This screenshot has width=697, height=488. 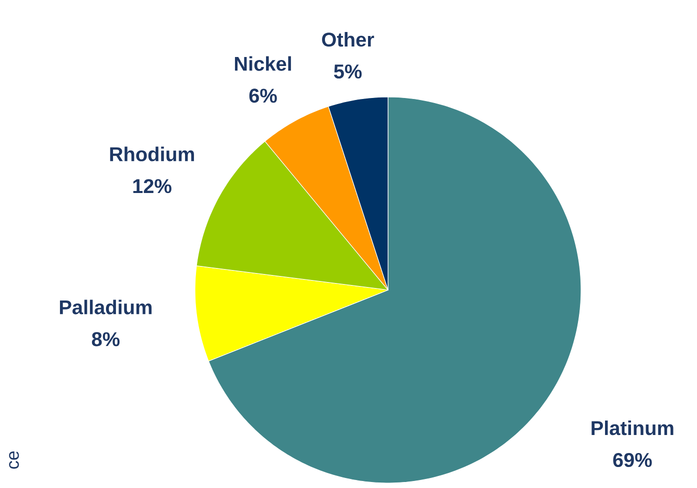 What do you see at coordinates (348, 71) in the screenshot?
I see `data-label: 5%` at bounding box center [348, 71].